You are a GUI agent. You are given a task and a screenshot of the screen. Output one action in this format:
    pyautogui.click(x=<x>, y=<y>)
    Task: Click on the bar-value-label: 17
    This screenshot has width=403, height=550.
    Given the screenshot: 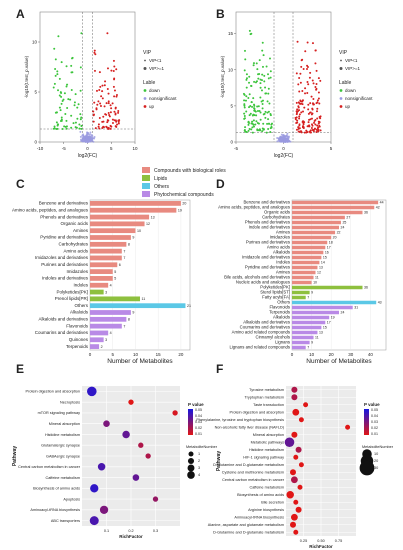 What is the action you would take?
    pyautogui.click(x=329, y=322)
    